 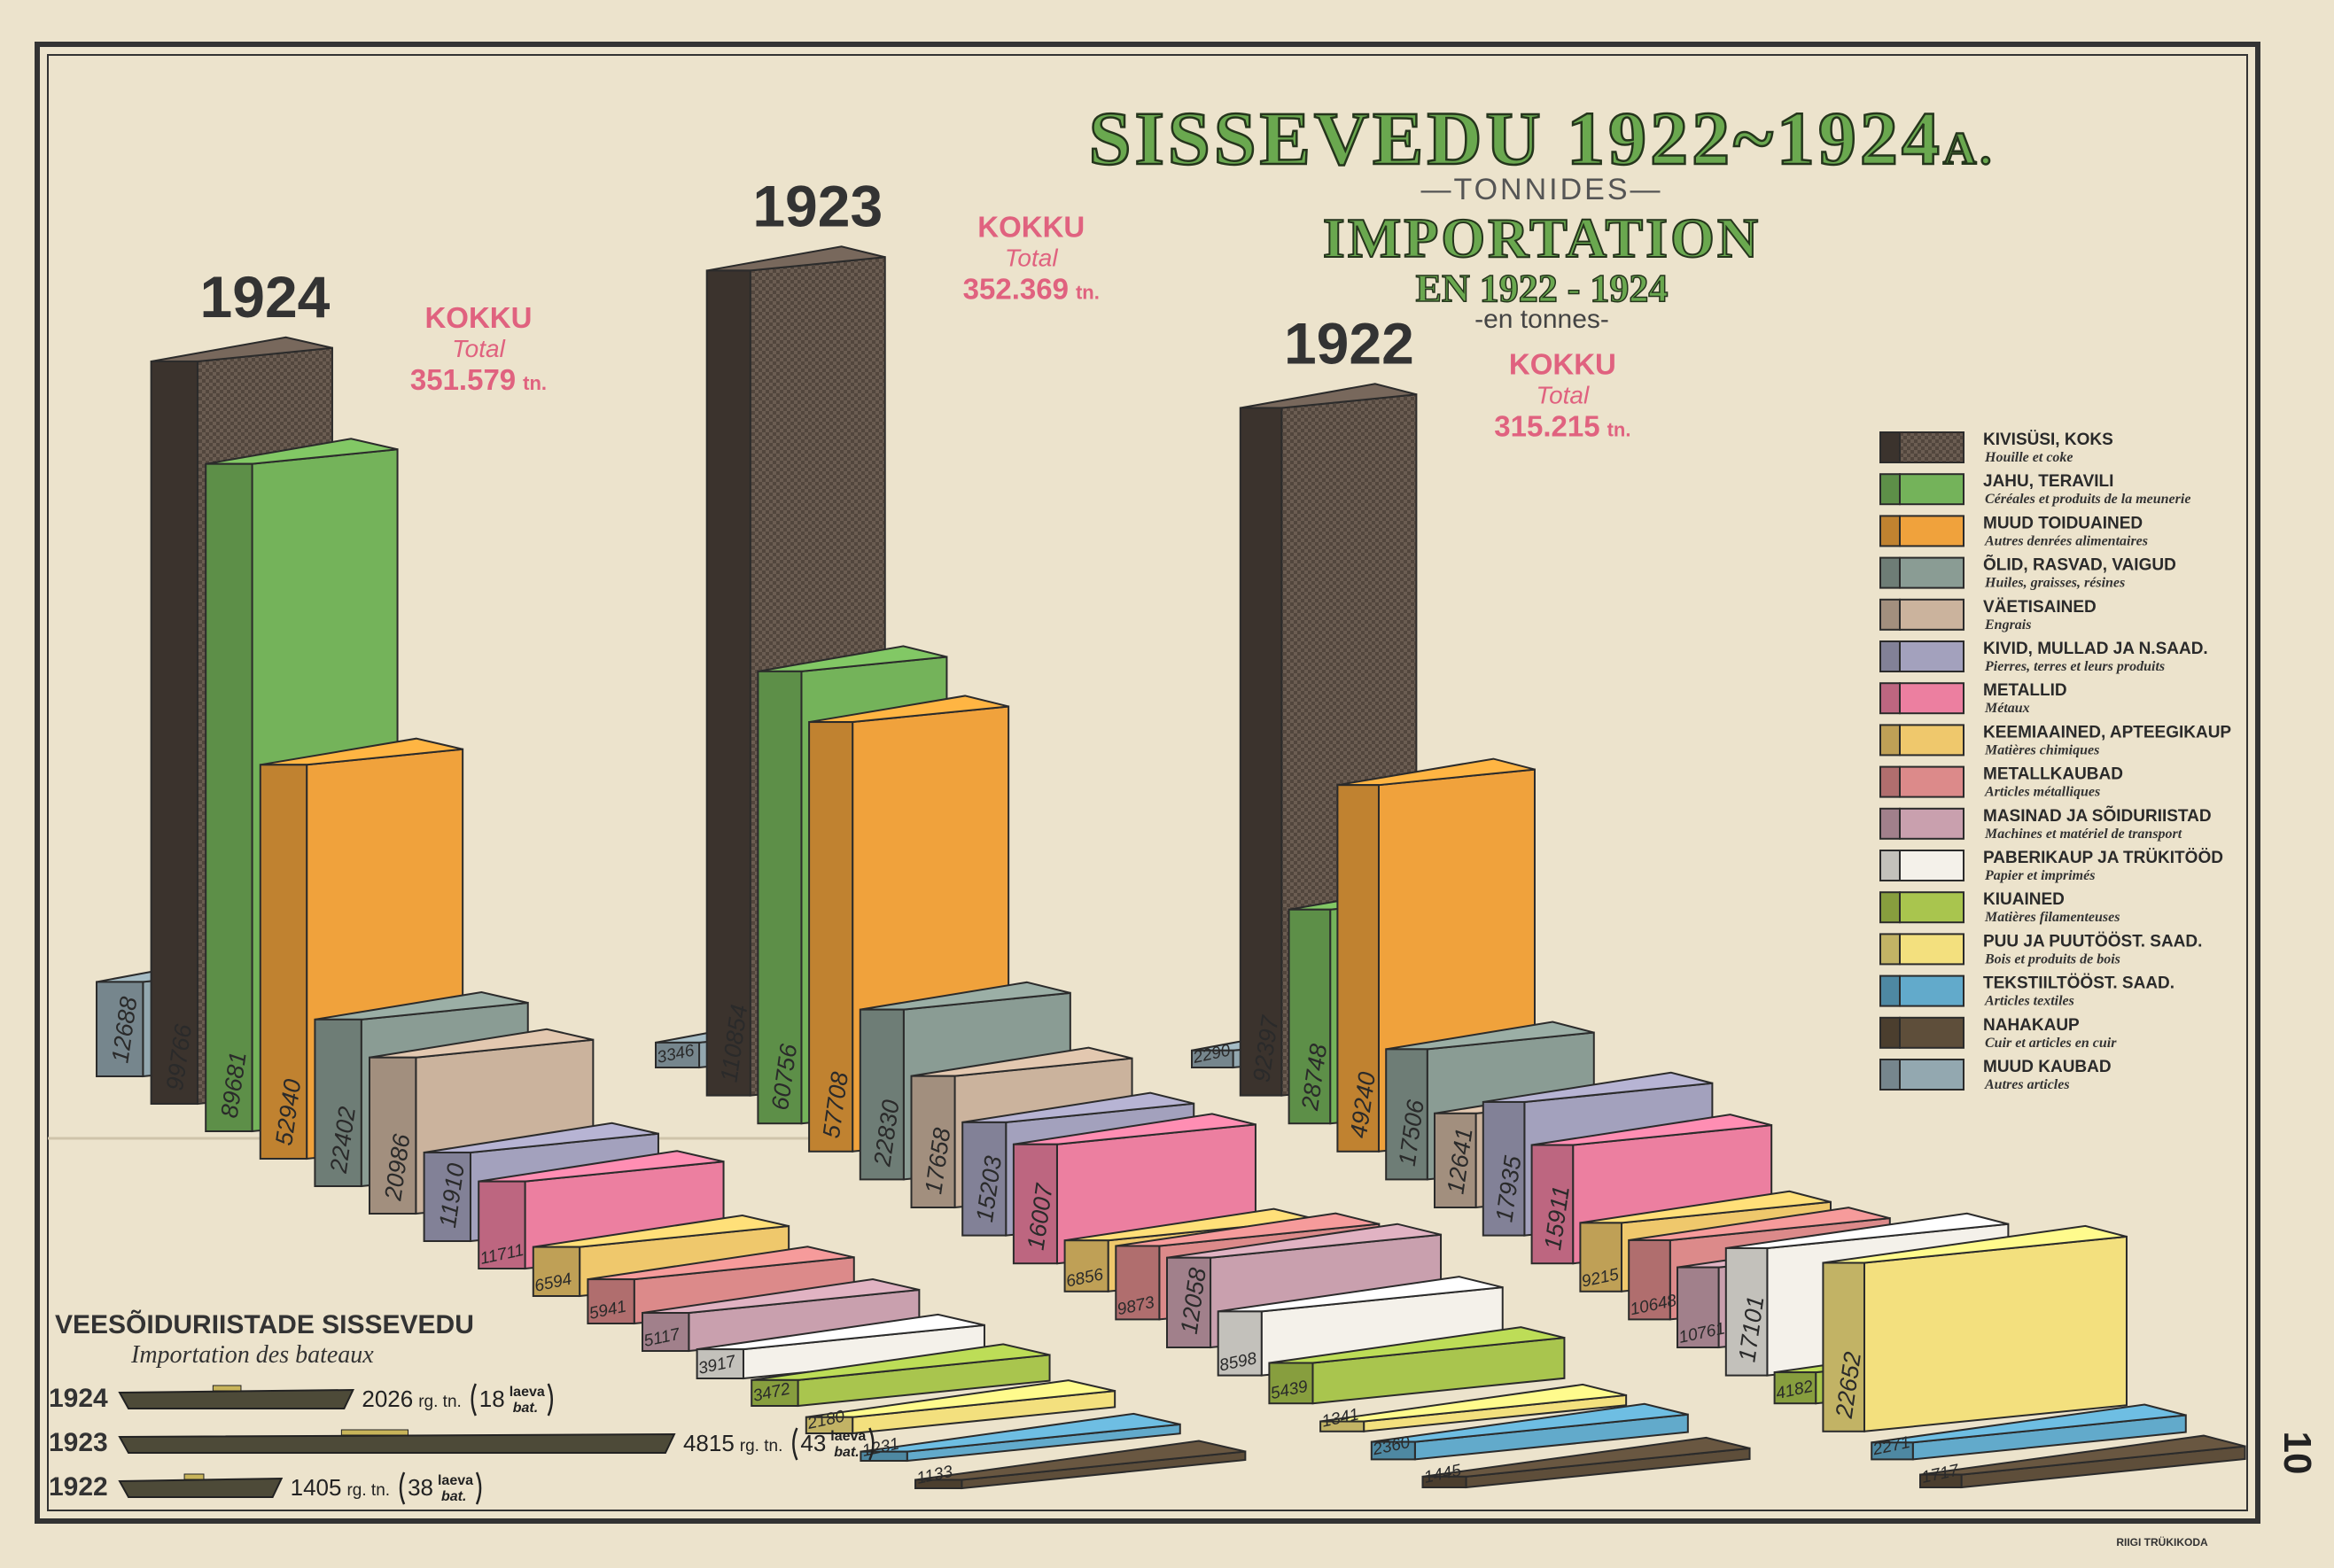 What do you see at coordinates (1995, 1333) in the screenshot?
I see `bar-side` at bounding box center [1995, 1333].